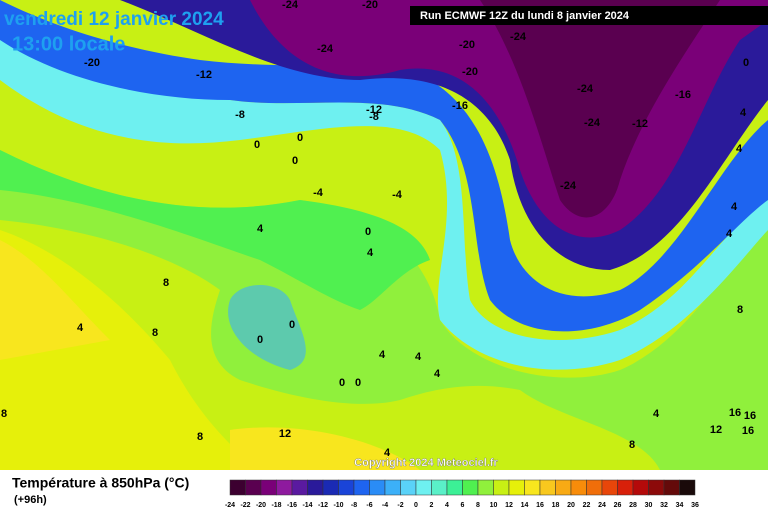 The height and width of the screenshot is (517, 768). Describe the element at coordinates (245, 505) in the screenshot. I see `scale-label: -22` at that location.